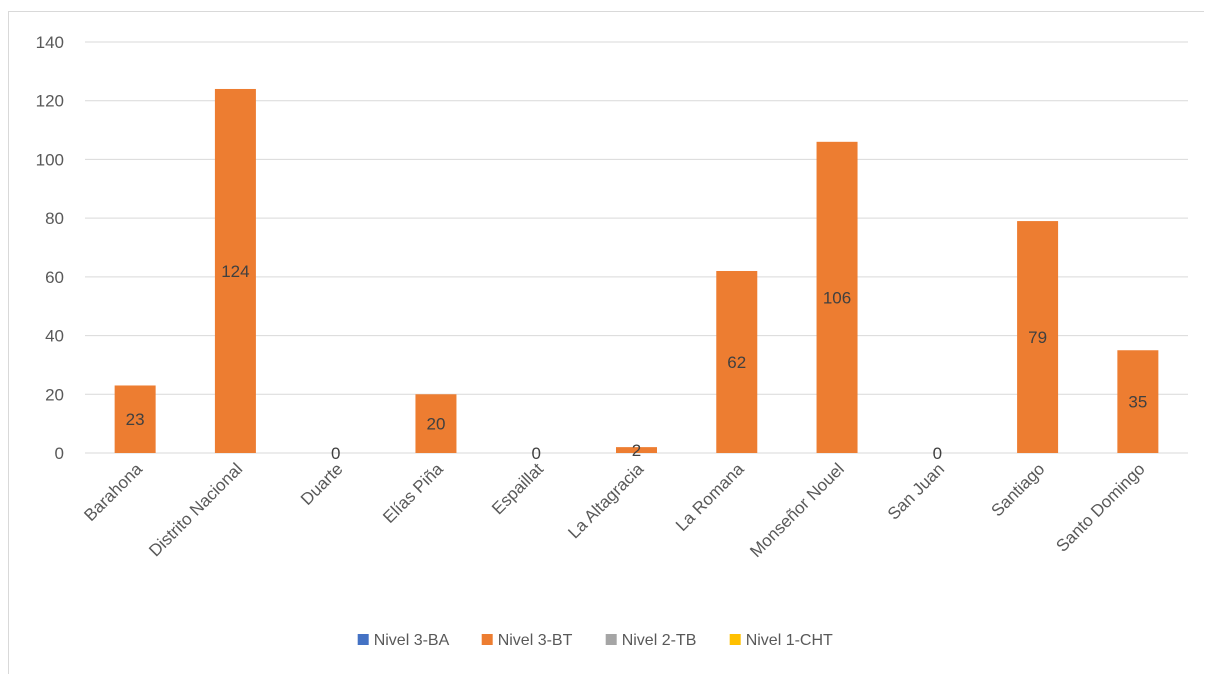 Image resolution: width=1205 pixels, height=675 pixels. What do you see at coordinates (535, 640) in the screenshot?
I see `legend-label: Nivel 3-BT` at bounding box center [535, 640].